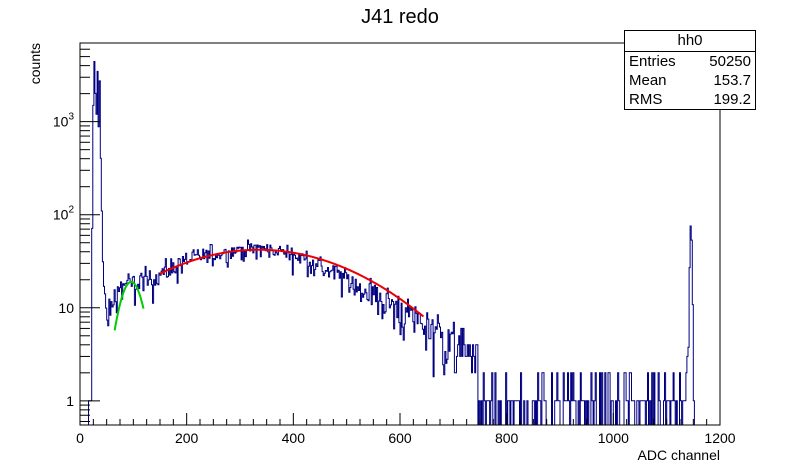 The height and width of the screenshot is (474, 800). Describe the element at coordinates (719, 438) in the screenshot. I see `x-tick-label: 1200` at that location.